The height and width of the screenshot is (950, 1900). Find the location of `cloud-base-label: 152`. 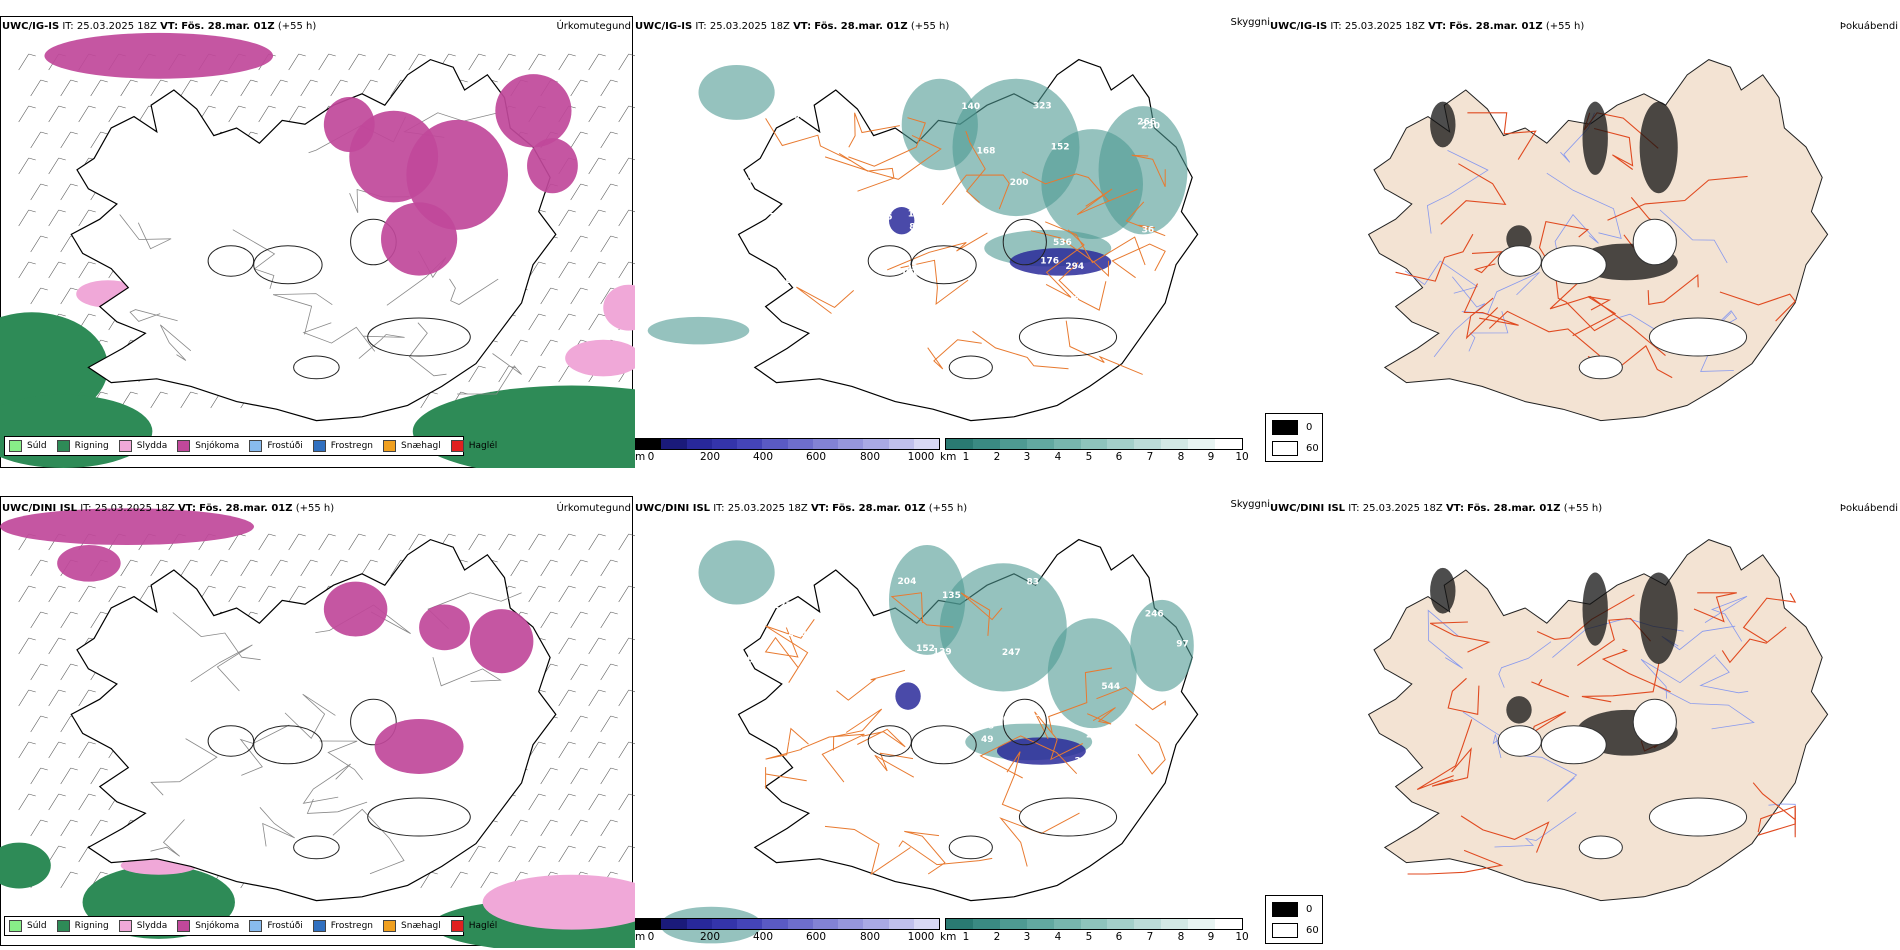

cloud-base-label: 152 is located at coordinates (1060, 148).